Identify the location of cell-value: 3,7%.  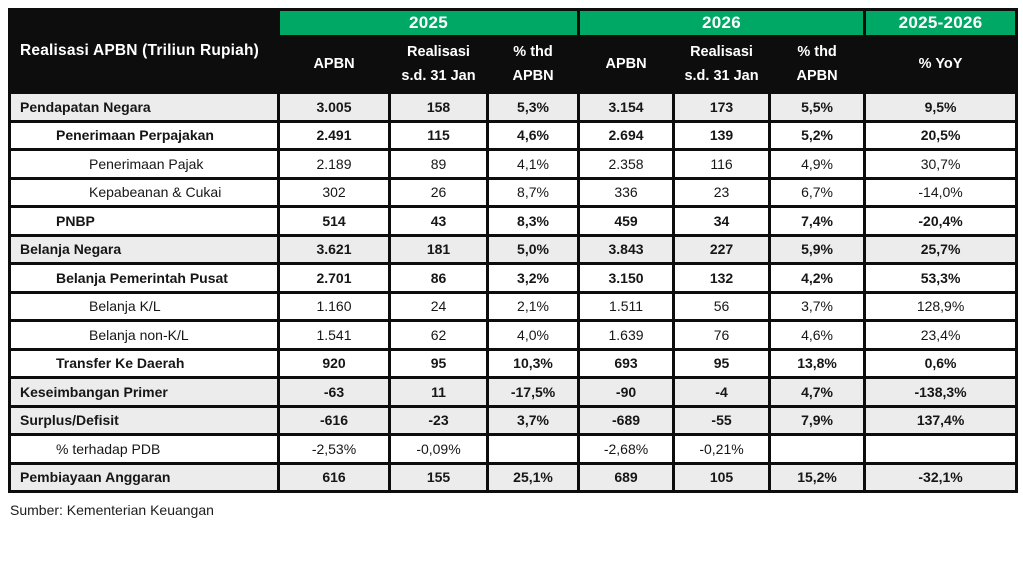
(817, 306).